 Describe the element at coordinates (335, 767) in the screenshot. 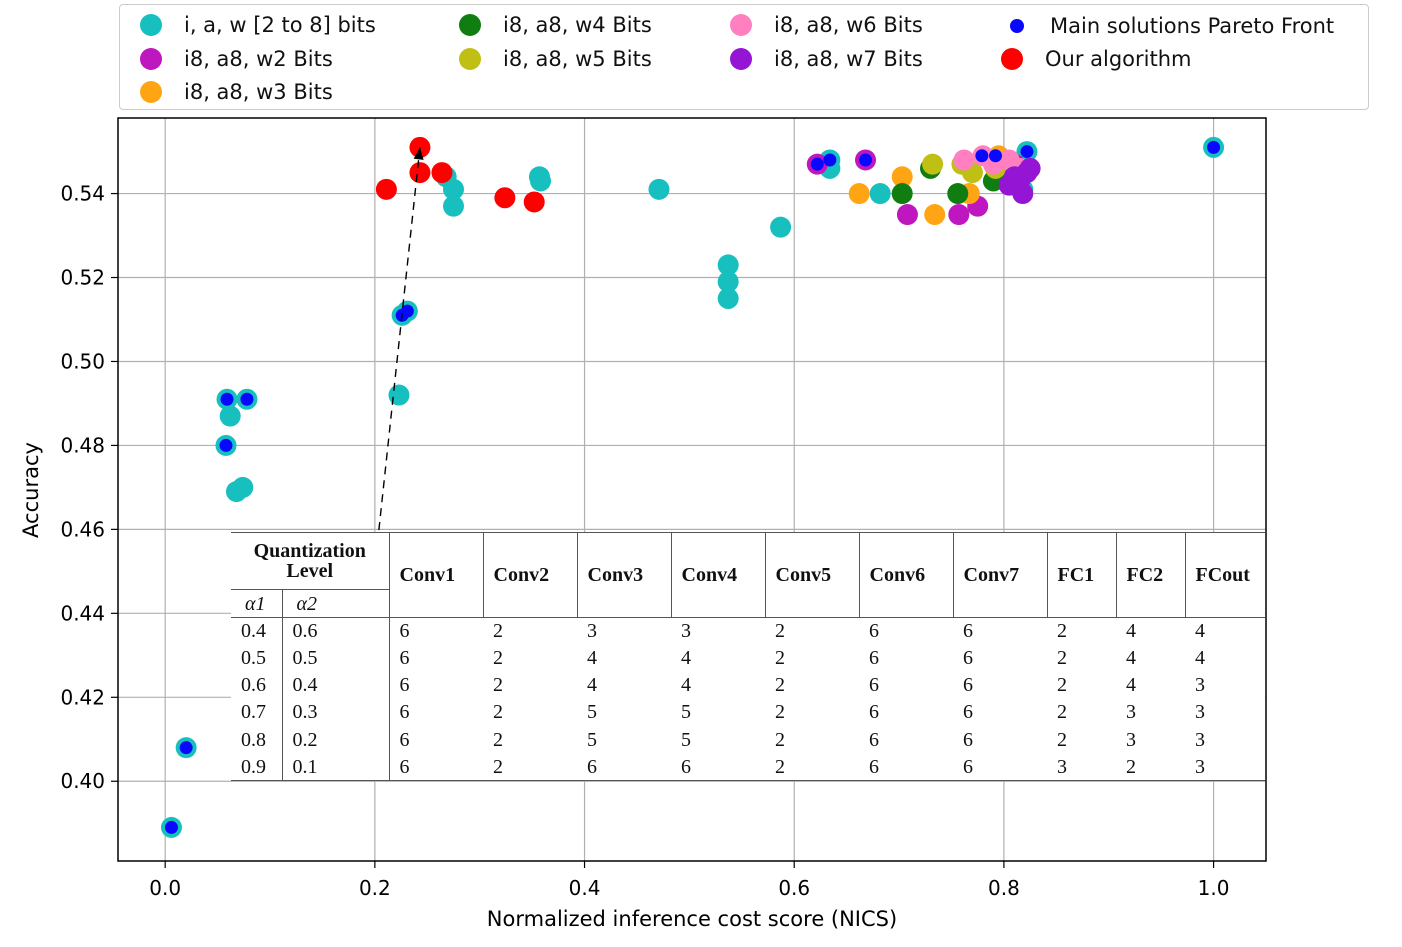

I see `table-cell: 0.1` at that location.